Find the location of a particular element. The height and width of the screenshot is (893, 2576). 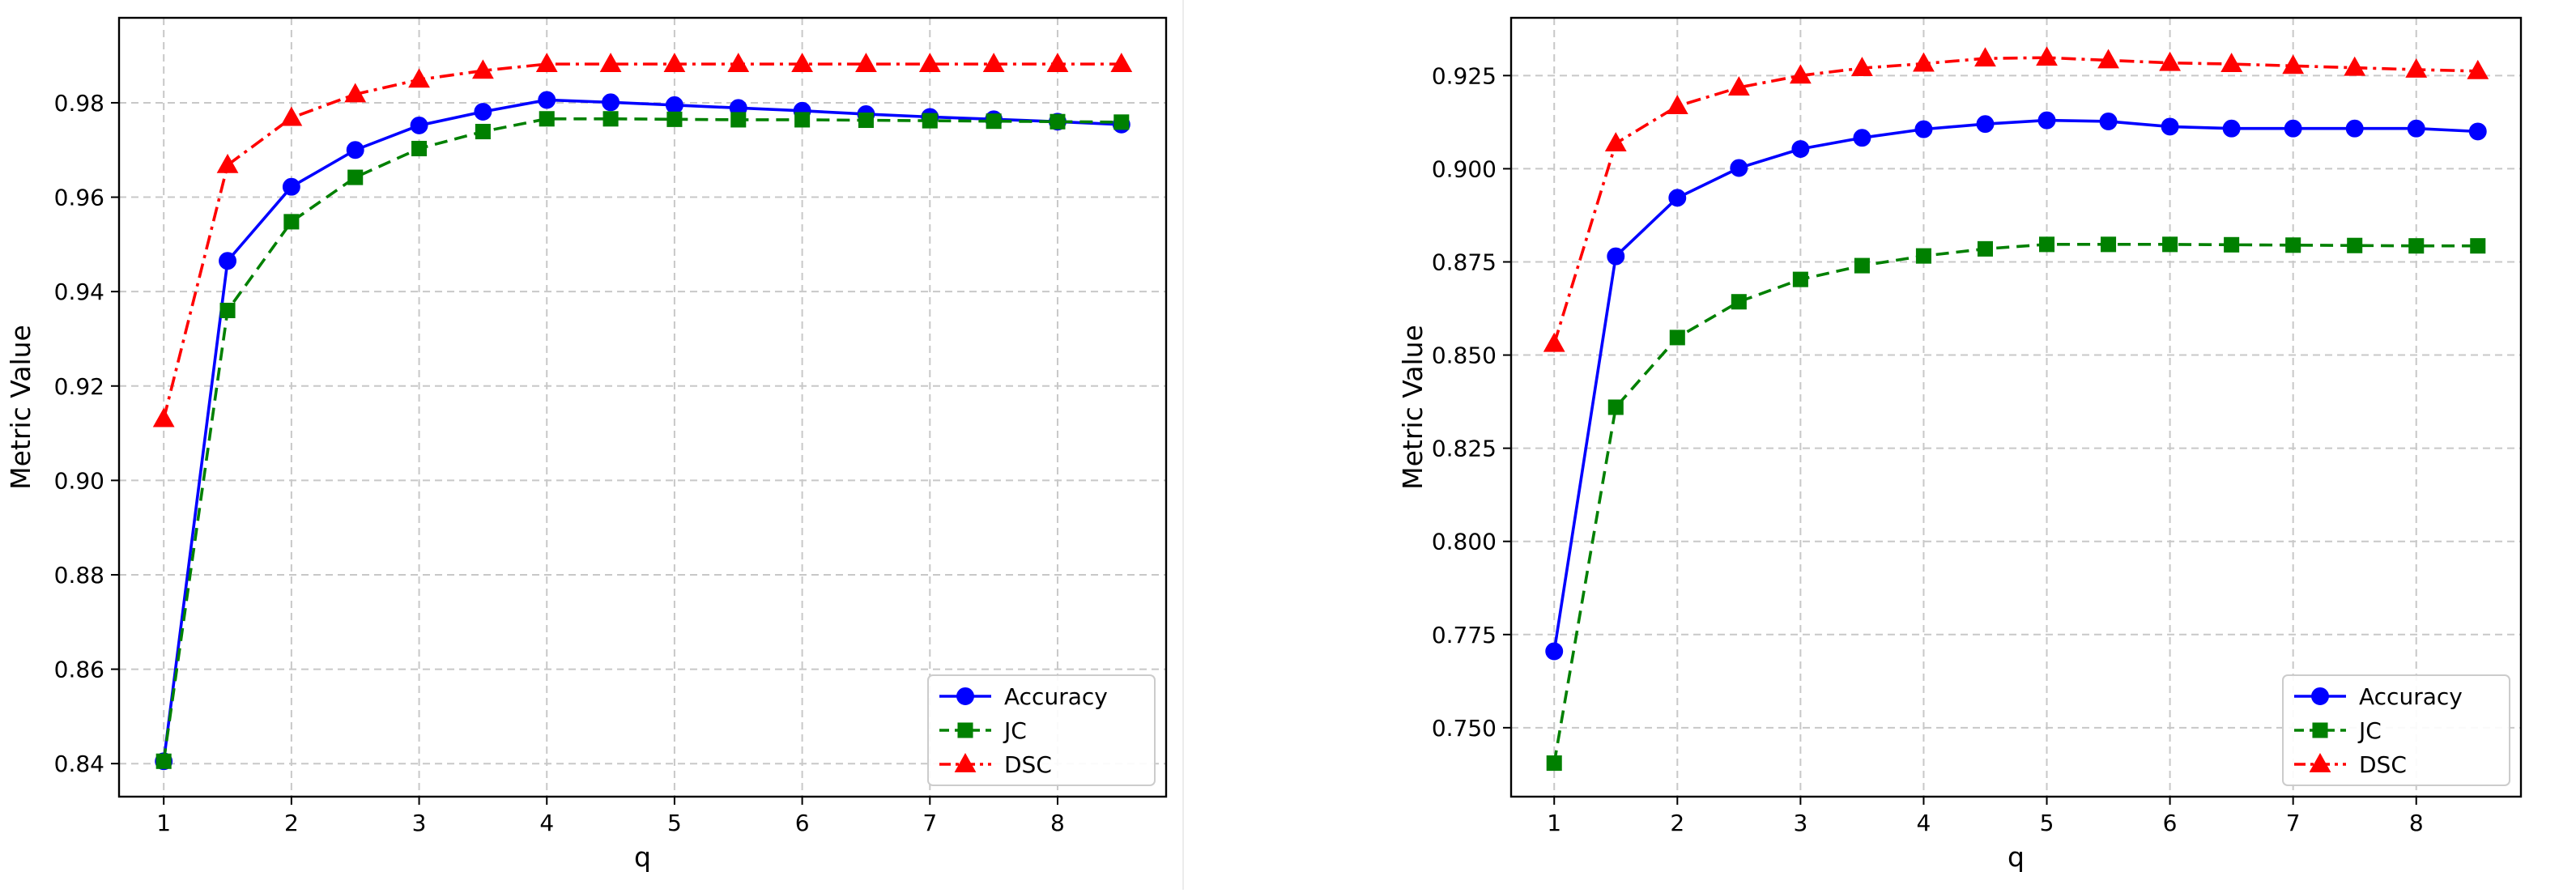

y-tick-label: 0.850 is located at coordinates (1464, 355).